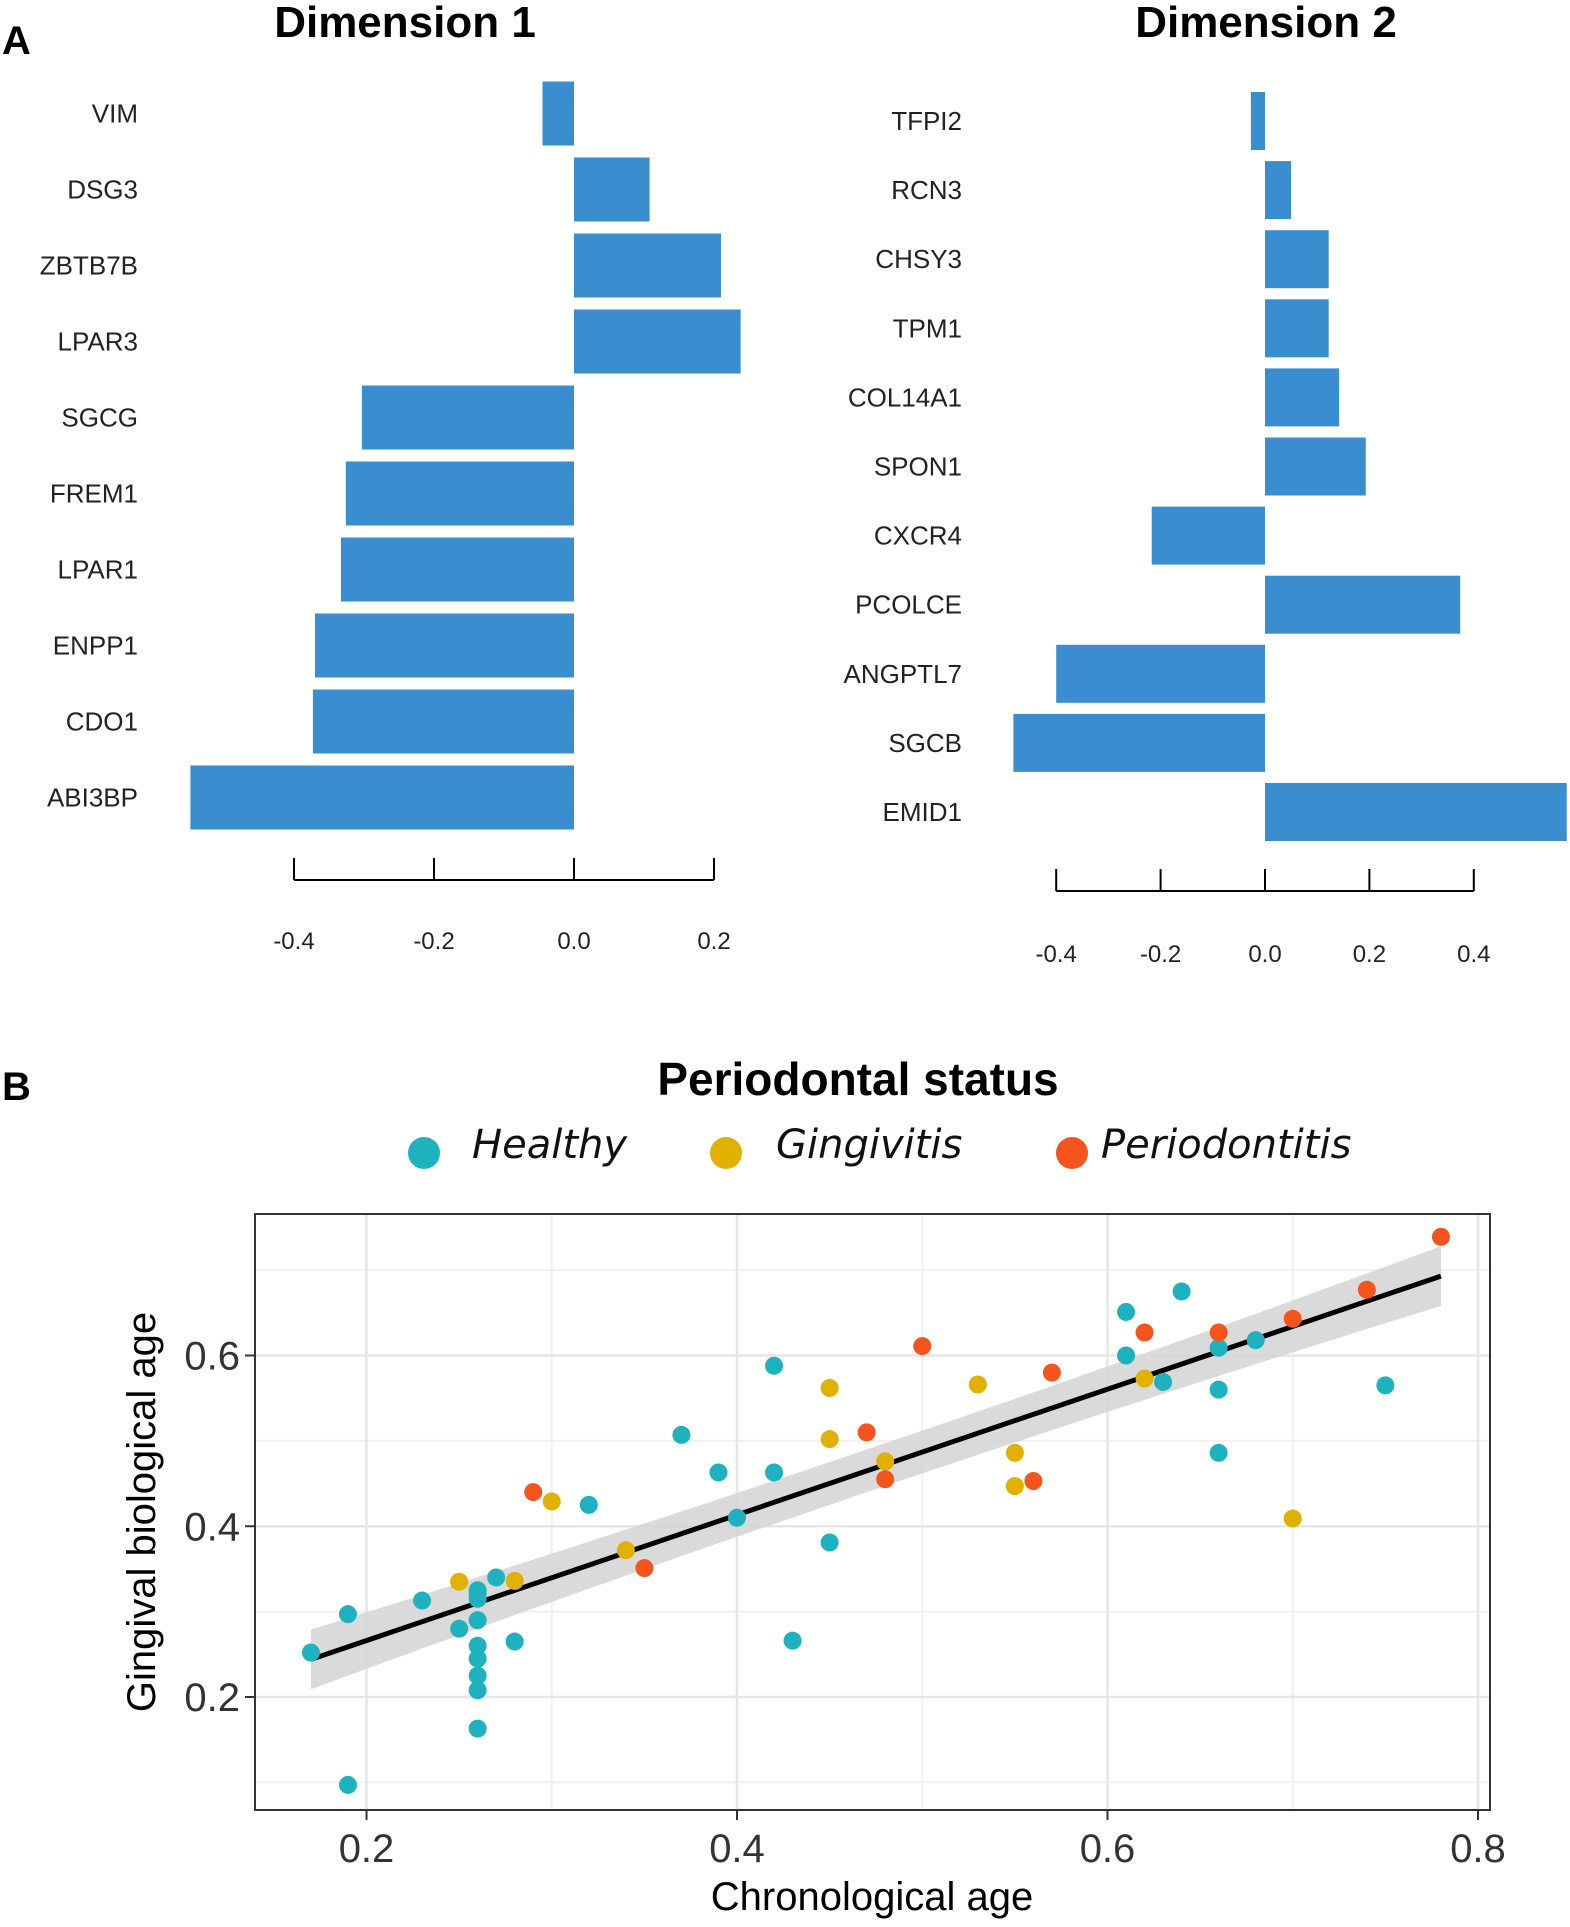  Describe the element at coordinates (872, 1897) in the screenshot. I see `x-axis-title: Chronological age` at that location.